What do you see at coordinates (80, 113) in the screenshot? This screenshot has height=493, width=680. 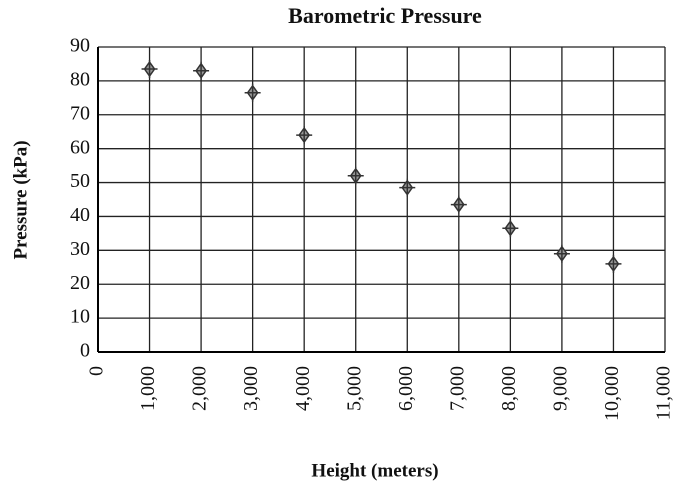 I see `y-tick-label: 70` at bounding box center [80, 113].